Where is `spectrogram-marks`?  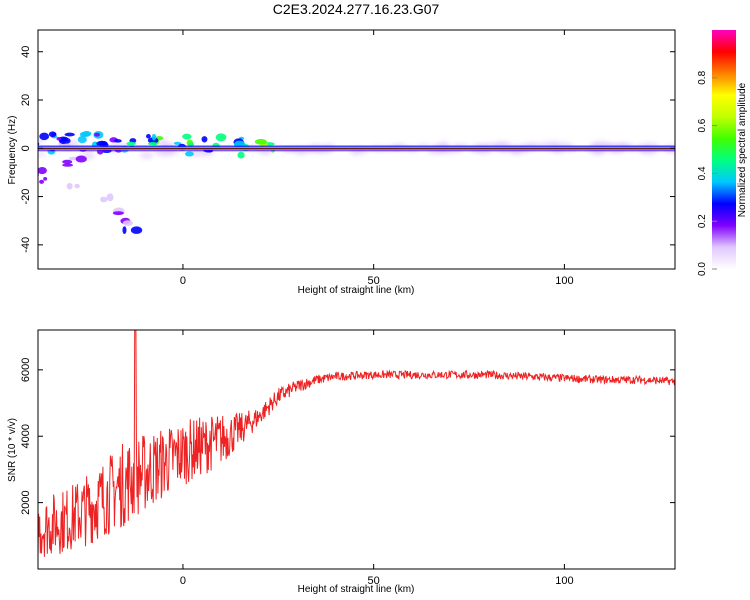 spectrogram-marks is located at coordinates (356, 182).